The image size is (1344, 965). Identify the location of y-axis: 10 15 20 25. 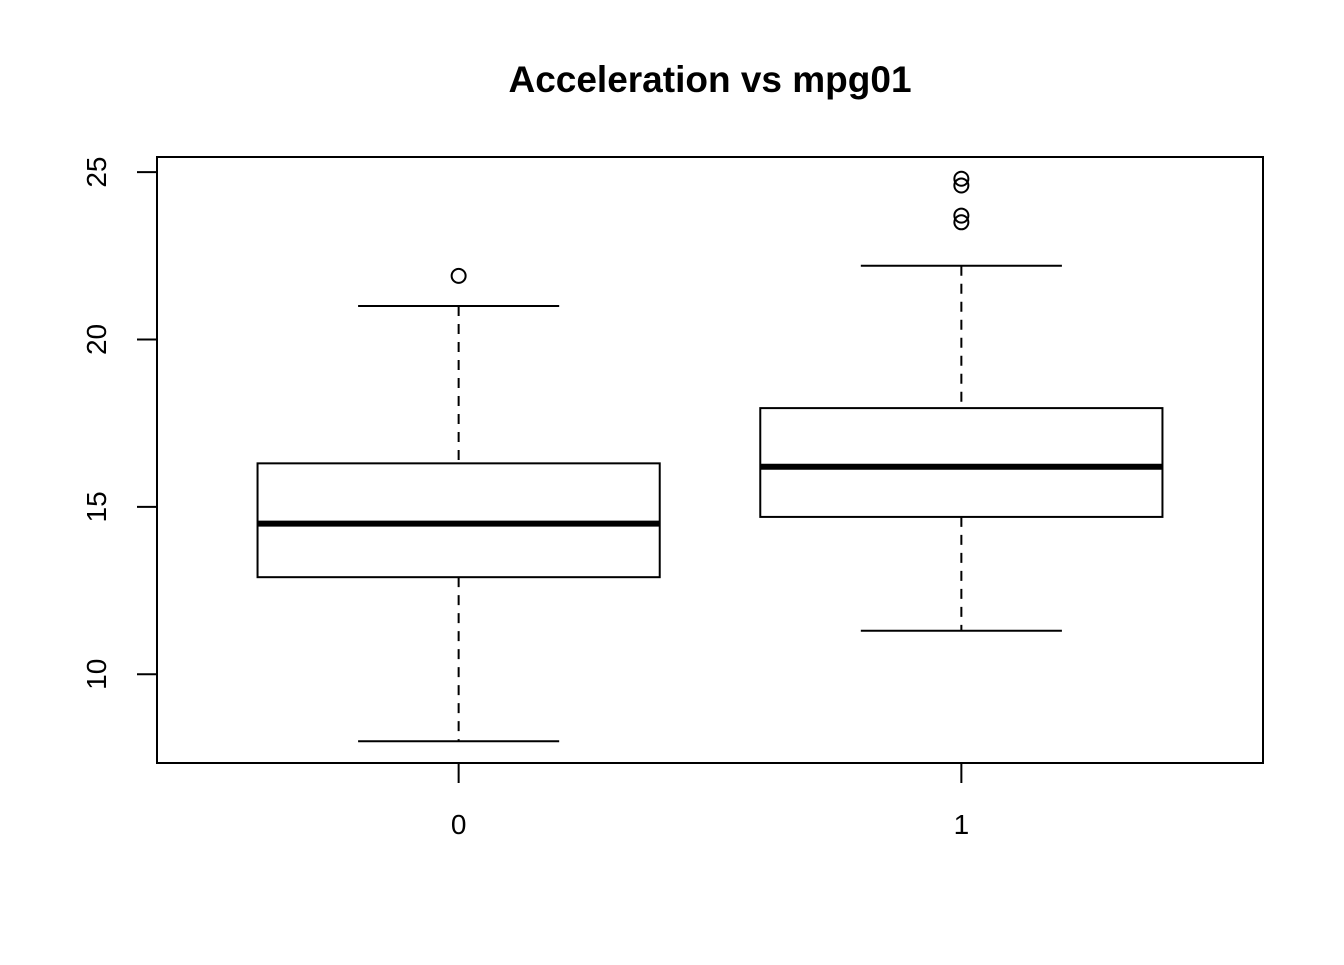
(119, 423).